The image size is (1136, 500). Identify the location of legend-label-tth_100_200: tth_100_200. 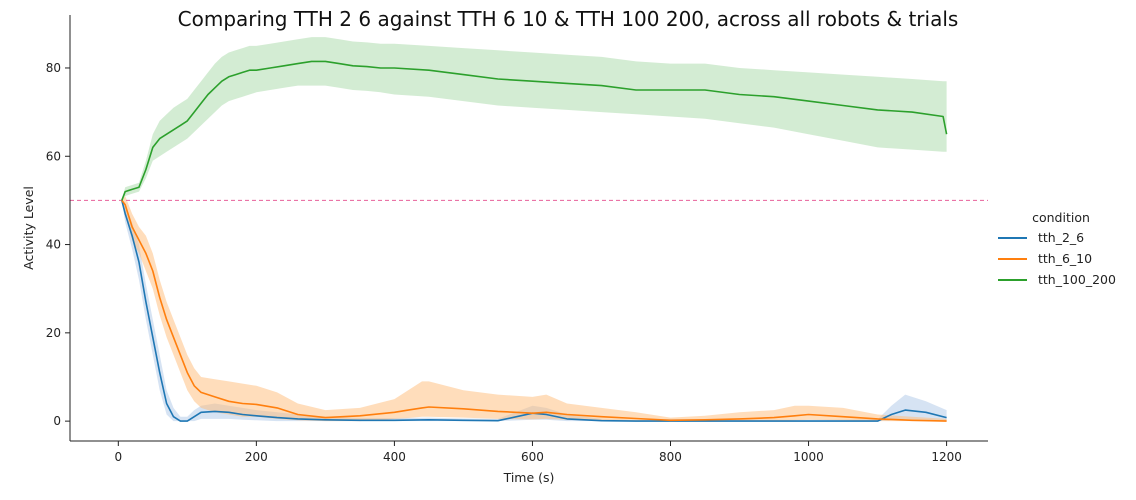
(1077, 279).